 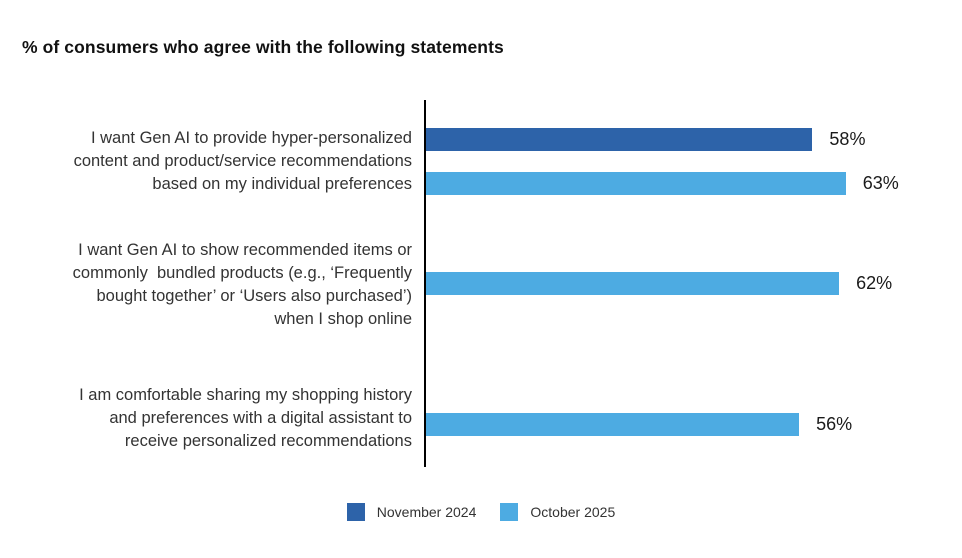 What do you see at coordinates (509, 512) in the screenshot?
I see `legend-swatch-october-2025` at bounding box center [509, 512].